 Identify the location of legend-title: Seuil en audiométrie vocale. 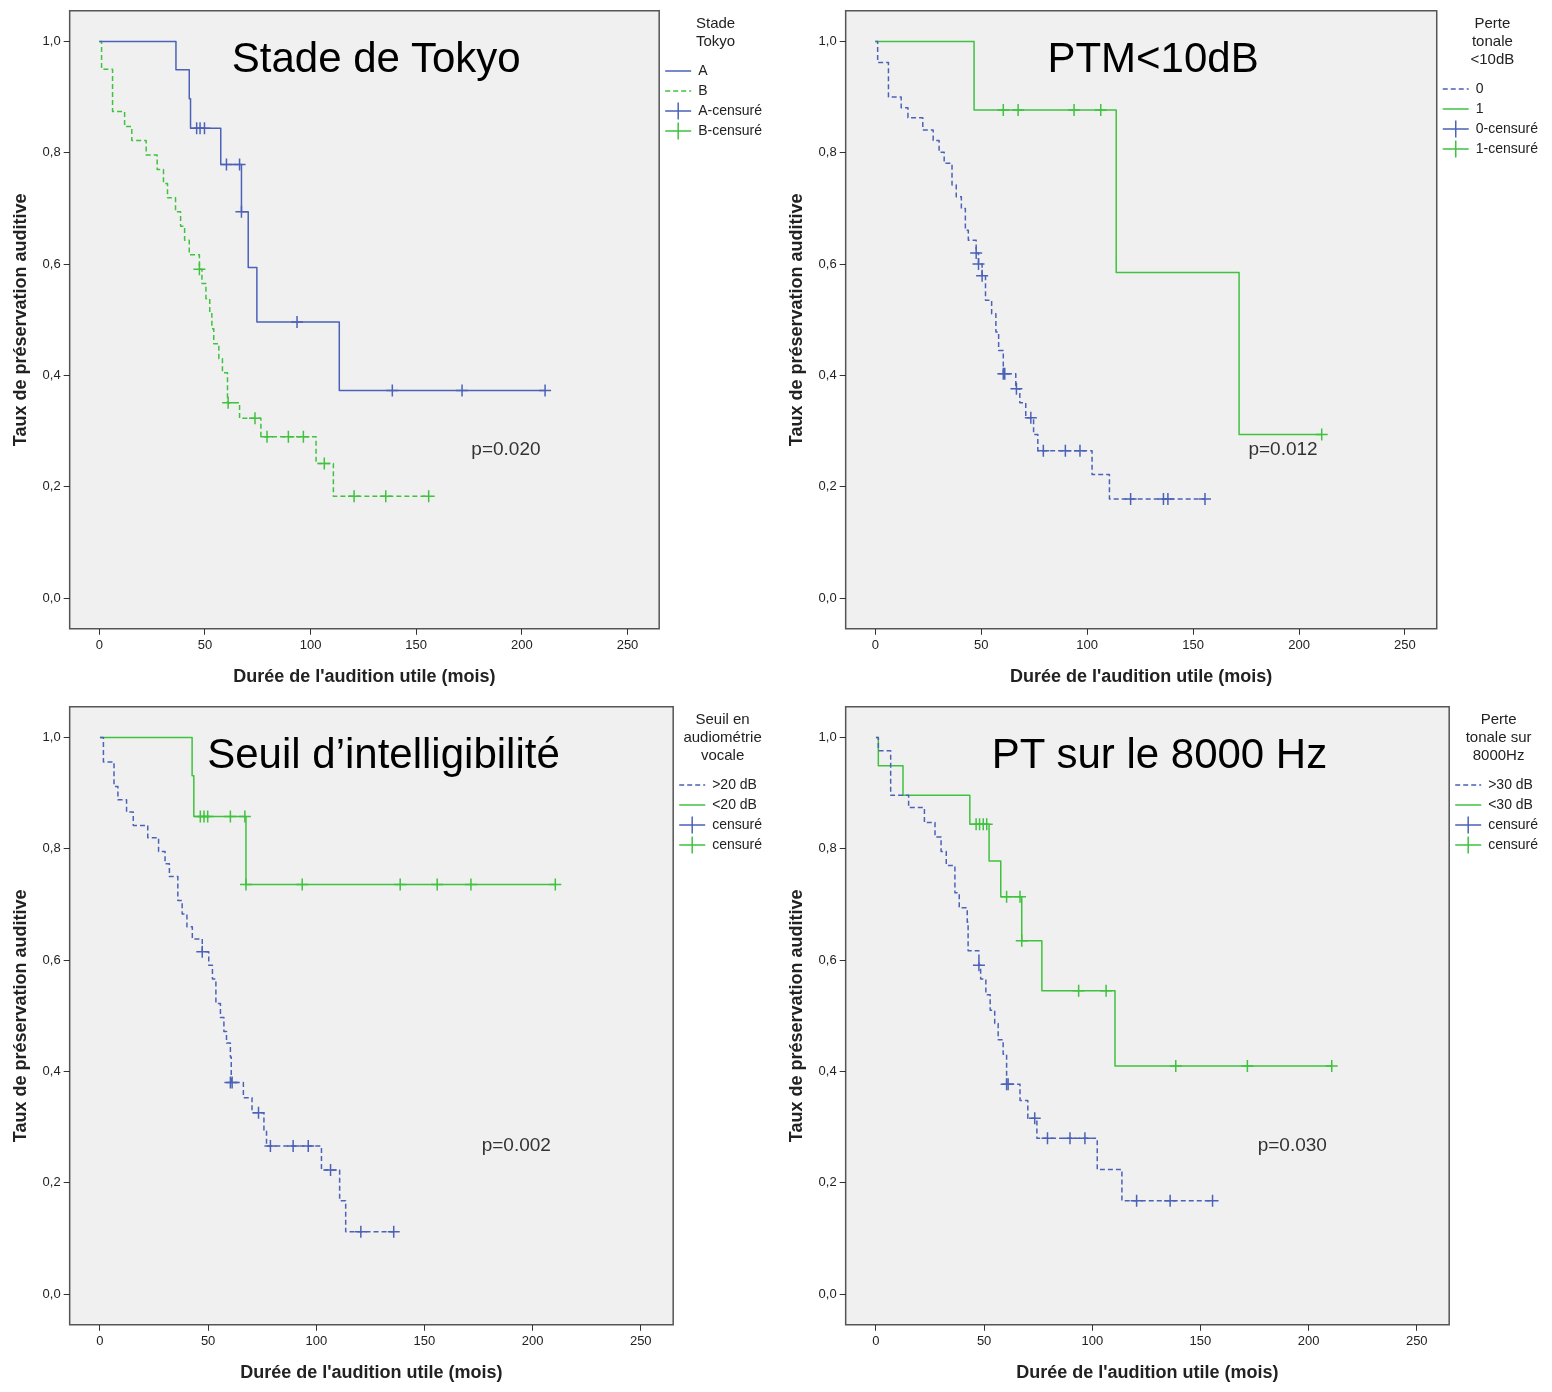
(722, 736).